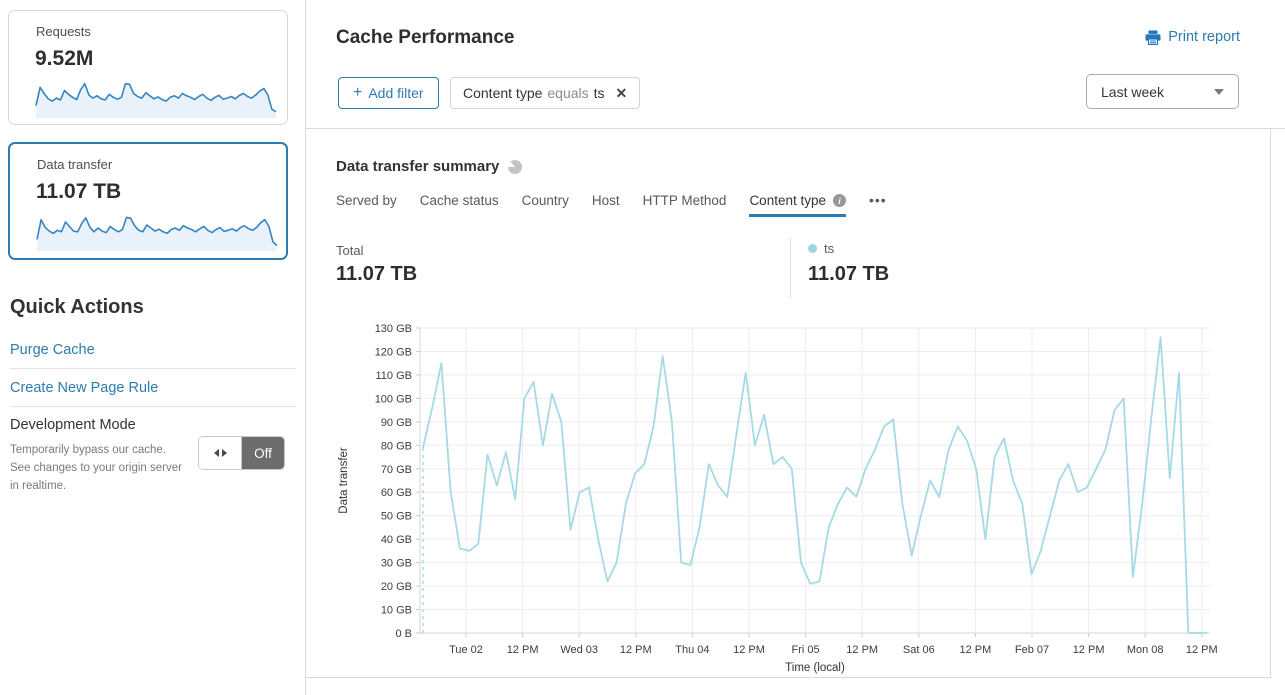 The width and height of the screenshot is (1285, 695). Describe the element at coordinates (75, 164) in the screenshot. I see `metric-label: Data transfer` at that location.